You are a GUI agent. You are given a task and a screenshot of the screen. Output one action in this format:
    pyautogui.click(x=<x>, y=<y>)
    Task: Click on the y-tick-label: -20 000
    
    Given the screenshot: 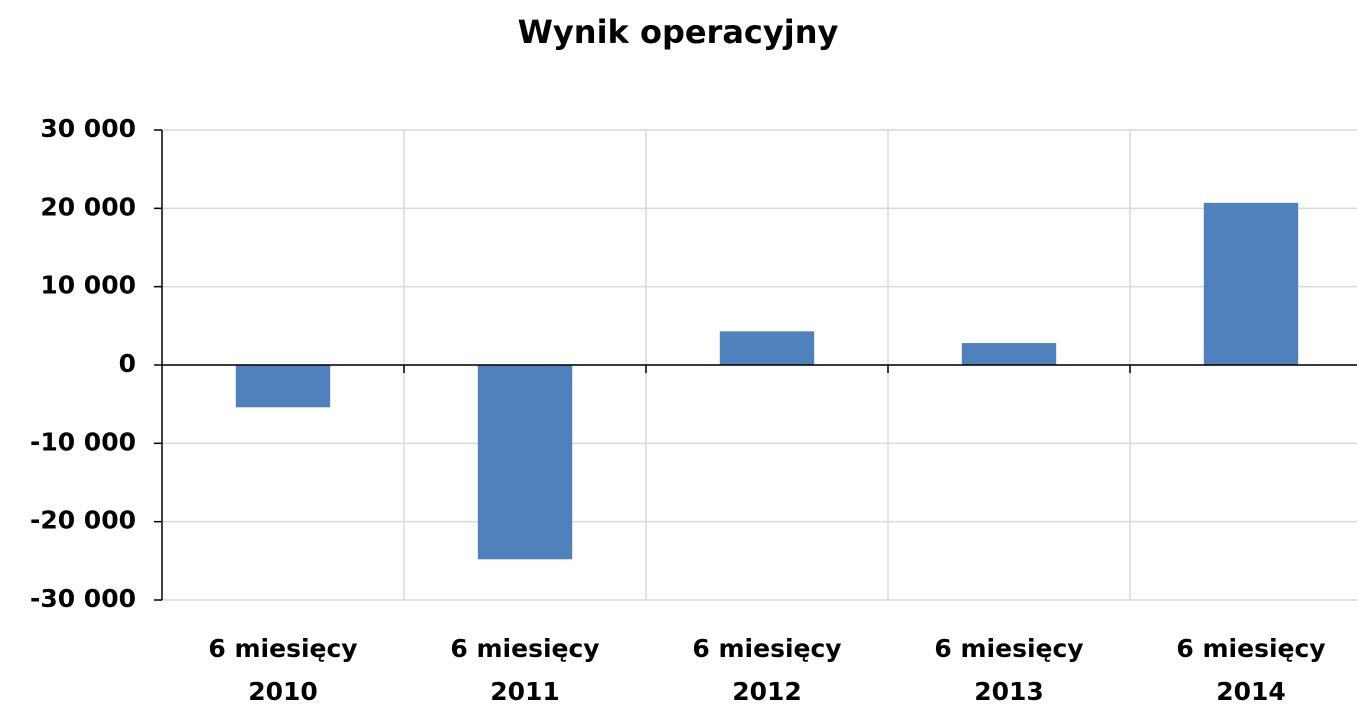 What is the action you would take?
    pyautogui.click(x=83, y=520)
    